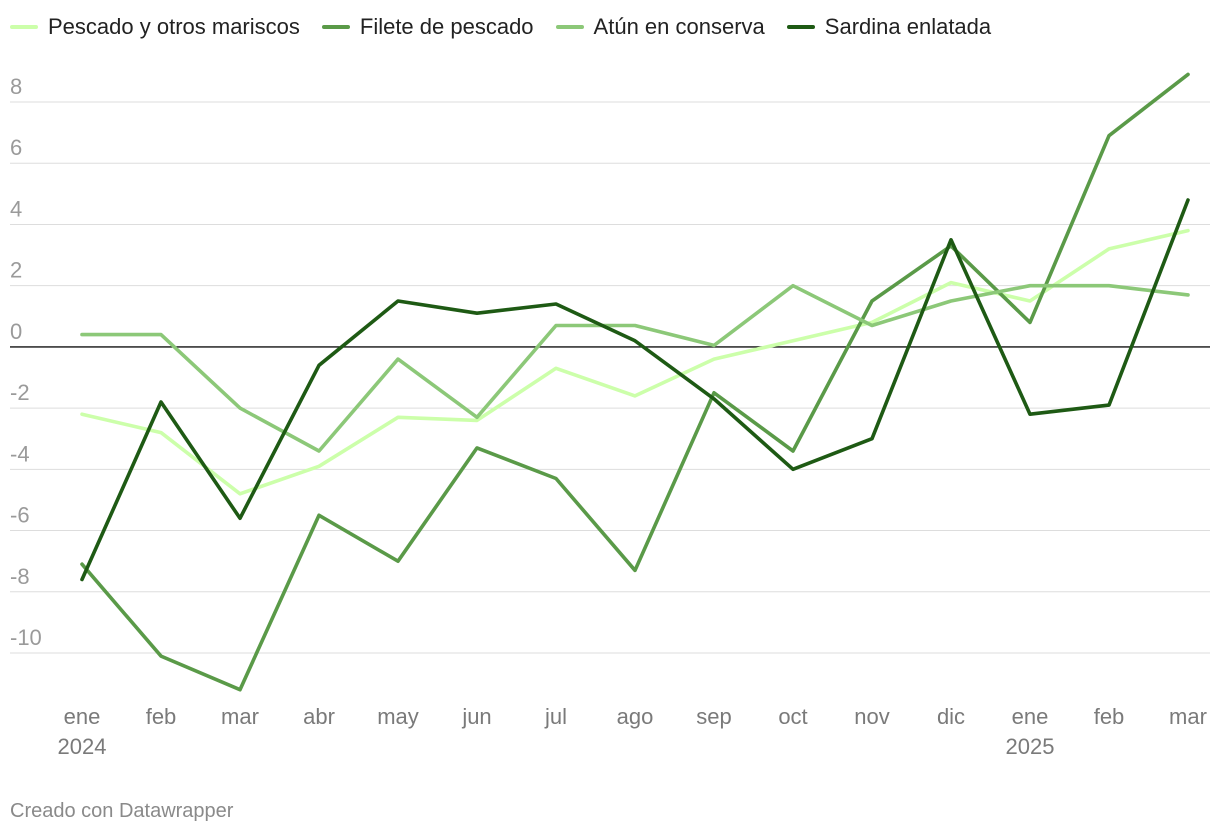 This screenshot has height=838, width=1220. I want to click on x-year-label: 2024, so click(82, 746).